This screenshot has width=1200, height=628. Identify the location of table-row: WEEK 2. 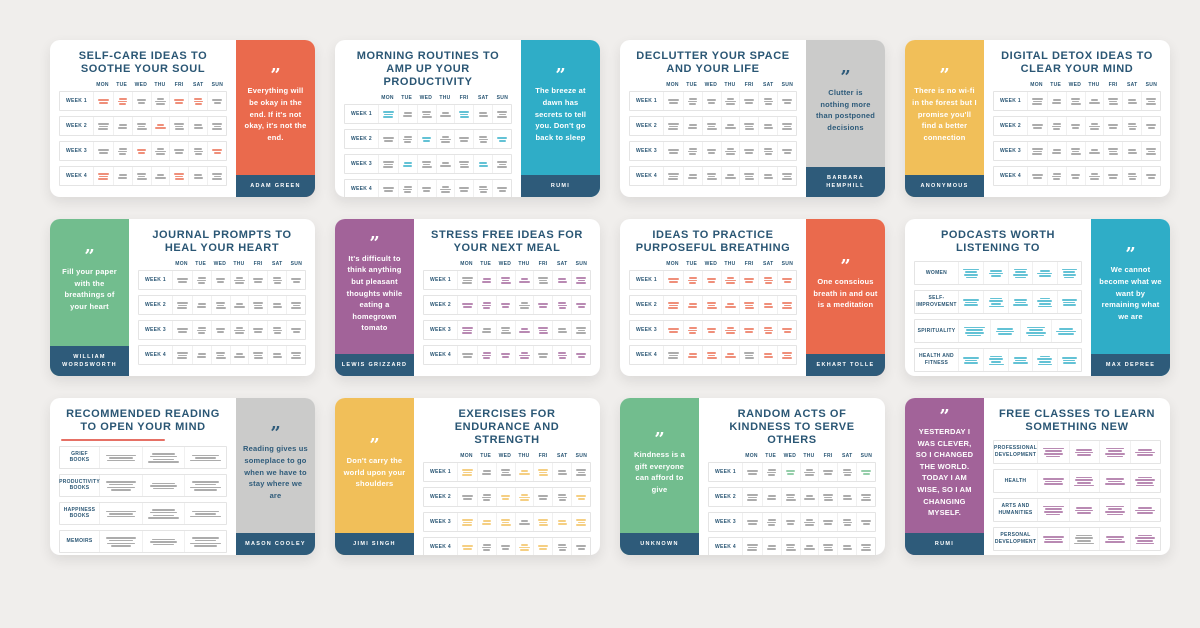
(143, 125).